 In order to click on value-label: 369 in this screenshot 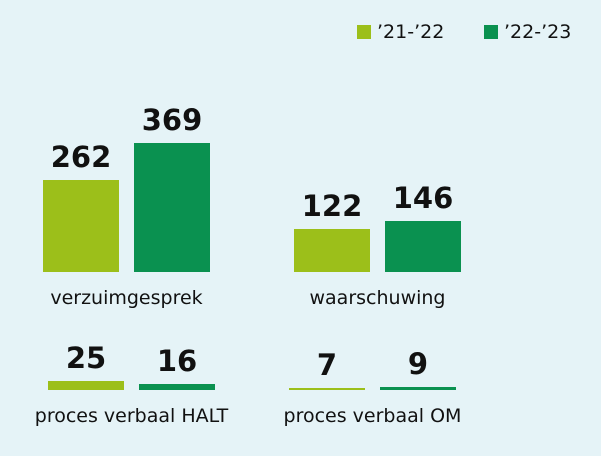, I will do `click(172, 119)`.